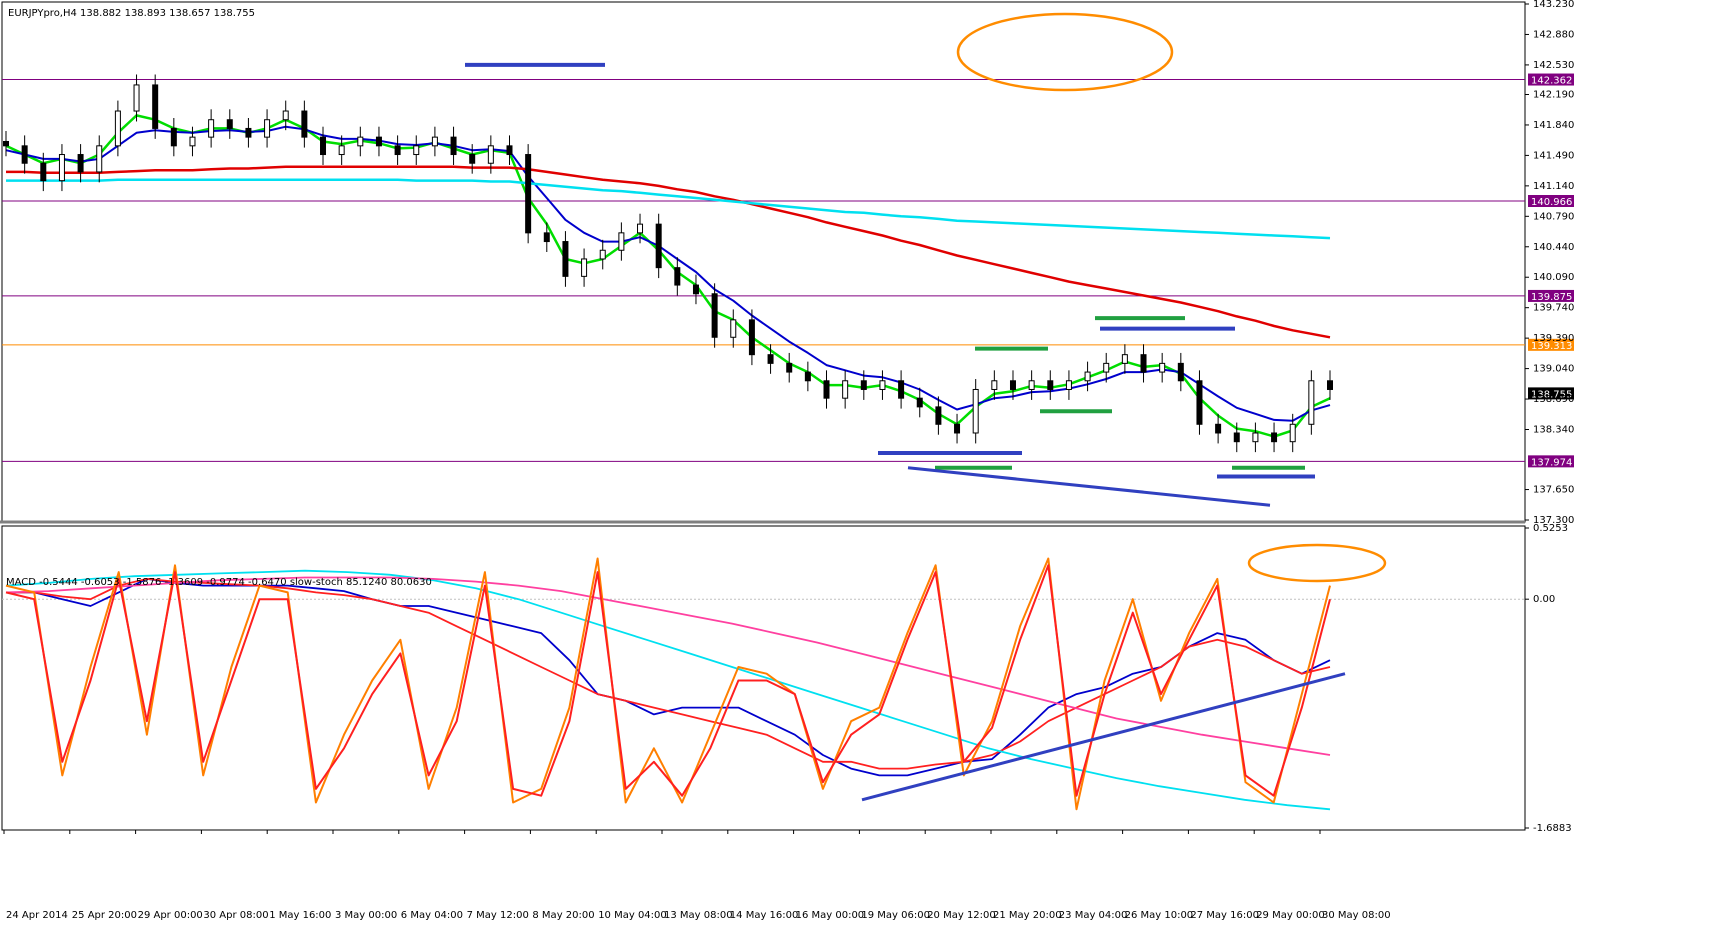  Describe the element at coordinates (1553, 520) in the screenshot. I see `y-tick-label: 137.300` at that location.